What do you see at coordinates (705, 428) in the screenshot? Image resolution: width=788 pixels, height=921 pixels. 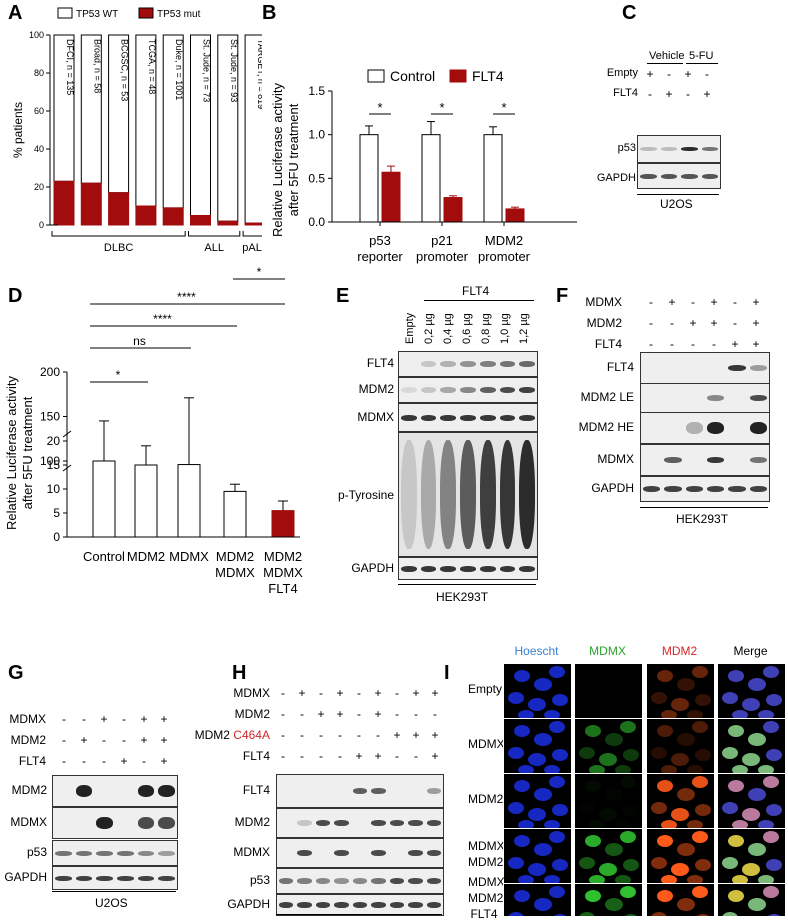 I see `blot-mdm2-he` at bounding box center [705, 428].